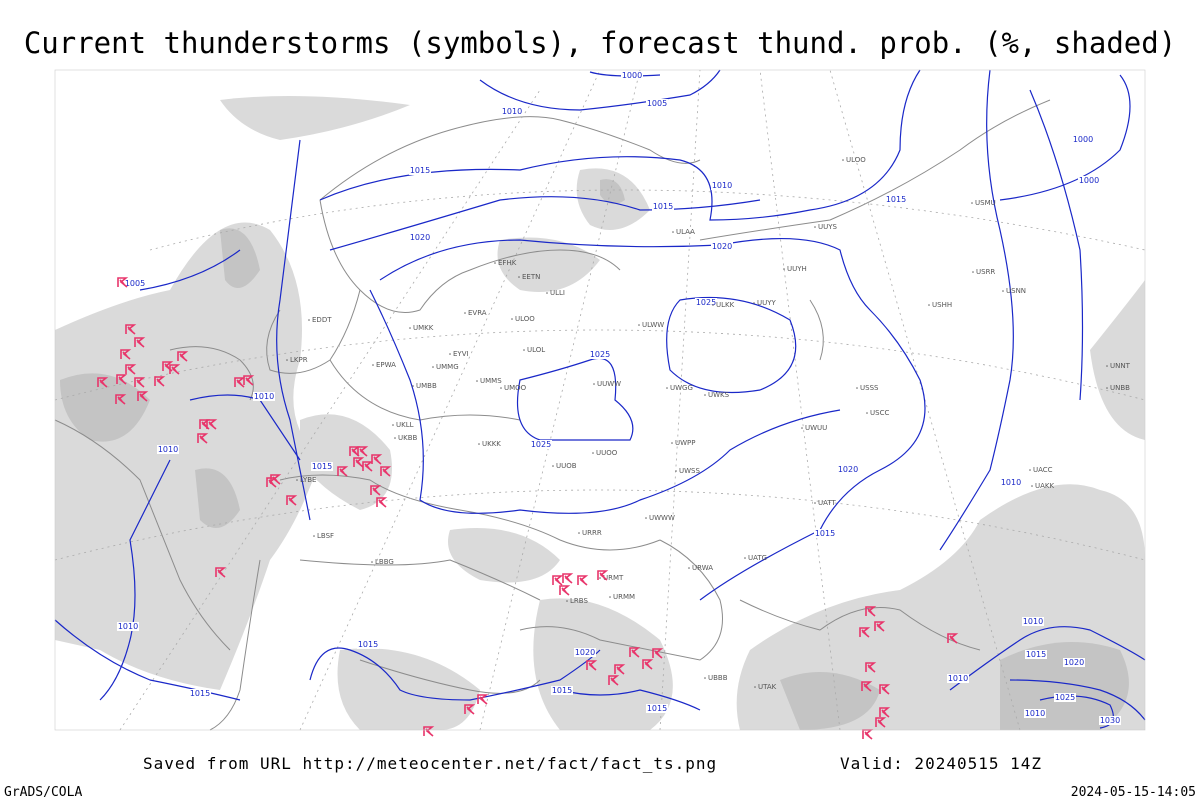  Describe the element at coordinates (461, 354) in the screenshot. I see `station-label: EYVI` at that location.